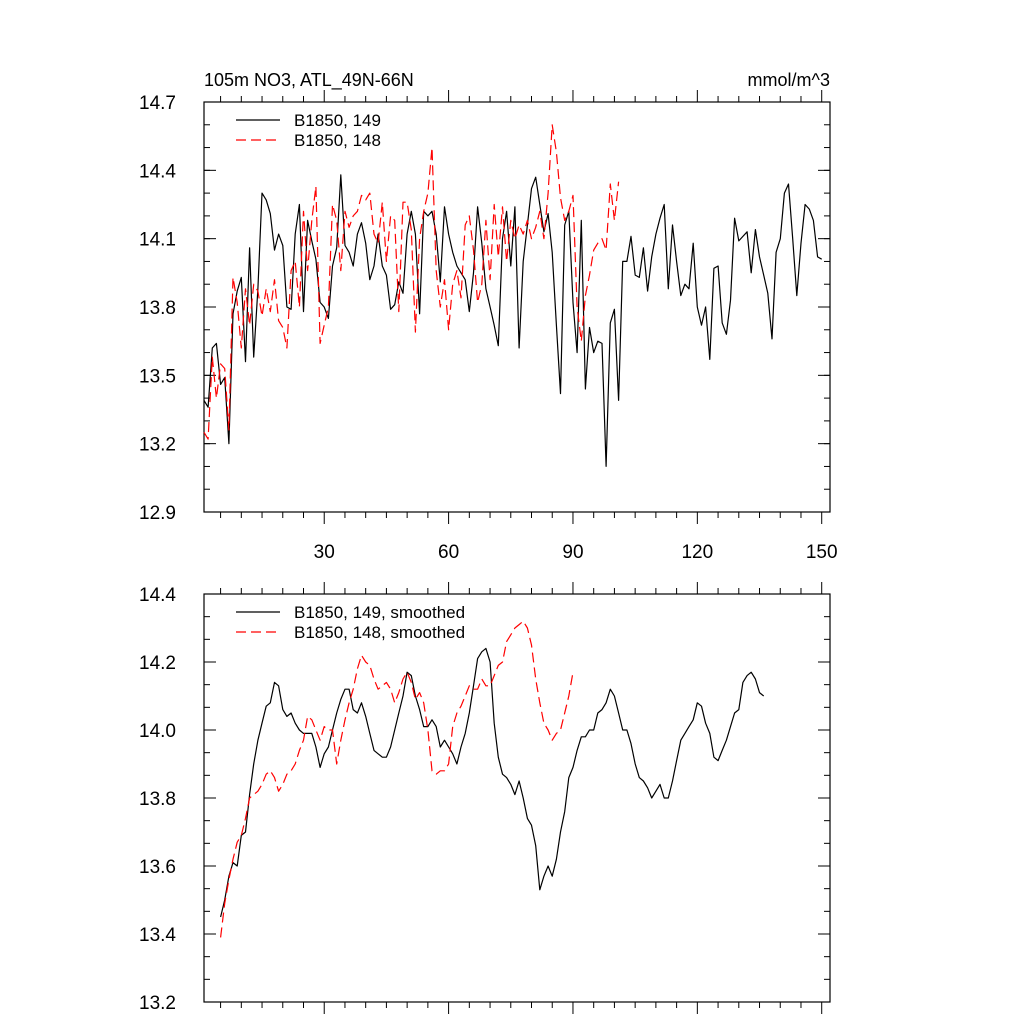  What do you see at coordinates (337, 140) in the screenshot?
I see `legend-label: B1850, 148` at bounding box center [337, 140].